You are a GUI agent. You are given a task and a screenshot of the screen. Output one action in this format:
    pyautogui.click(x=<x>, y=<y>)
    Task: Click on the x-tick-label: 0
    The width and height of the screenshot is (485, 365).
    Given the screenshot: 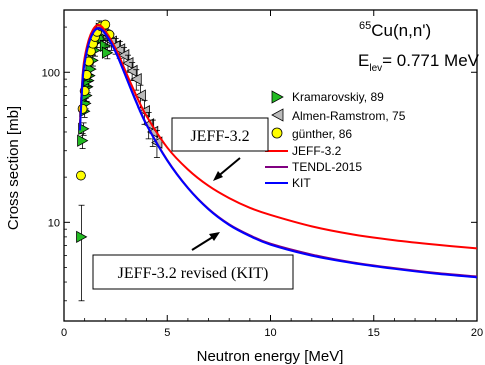 What is the action you would take?
    pyautogui.click(x=64, y=333)
    